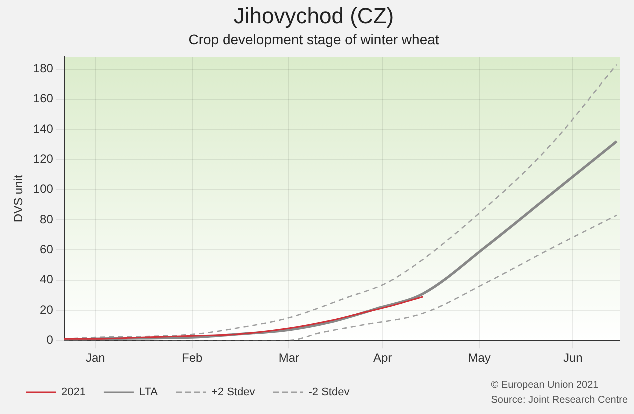  I want to click on legend-label: 2021, so click(74, 392).